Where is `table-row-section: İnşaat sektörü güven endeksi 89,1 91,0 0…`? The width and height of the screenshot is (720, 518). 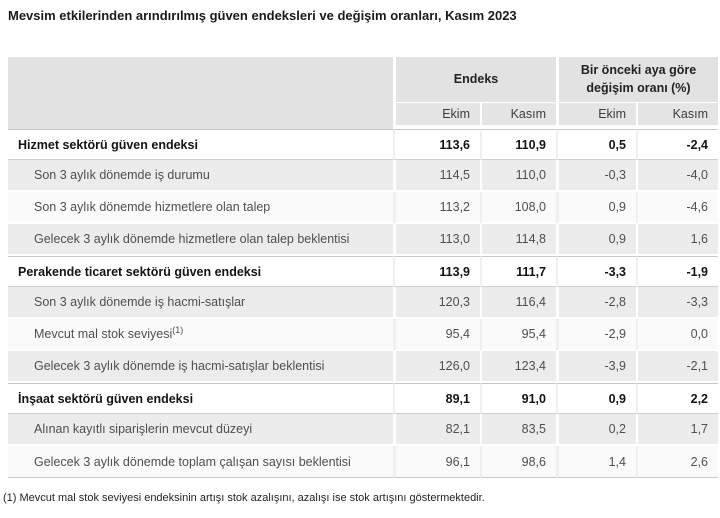
table-row-section: İnşaat sektörü güven endeksi 89,1 91,0 0… is located at coordinates (363, 398).